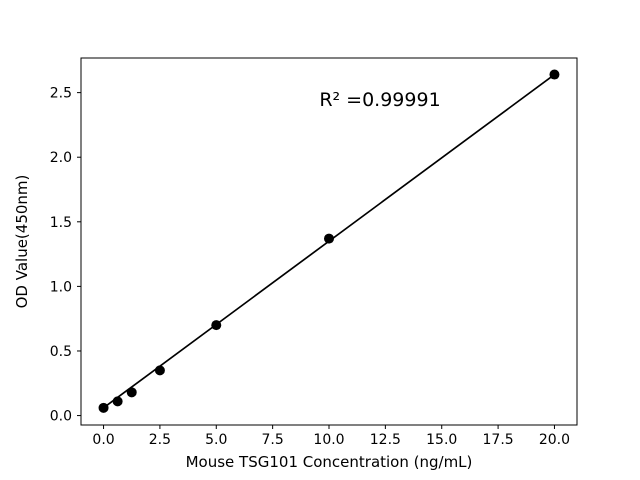 The height and width of the screenshot is (480, 640). Describe the element at coordinates (22, 242) in the screenshot. I see `y-axis-label: OD Value(450nm)` at that location.